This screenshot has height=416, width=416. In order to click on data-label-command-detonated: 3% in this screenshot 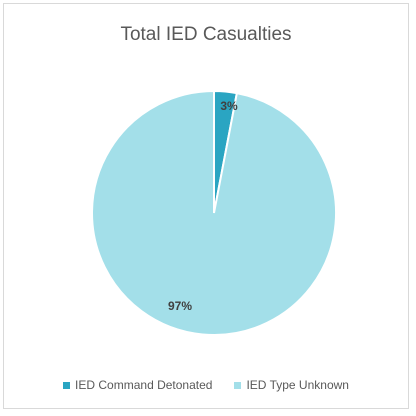, I will do `click(229, 106)`.